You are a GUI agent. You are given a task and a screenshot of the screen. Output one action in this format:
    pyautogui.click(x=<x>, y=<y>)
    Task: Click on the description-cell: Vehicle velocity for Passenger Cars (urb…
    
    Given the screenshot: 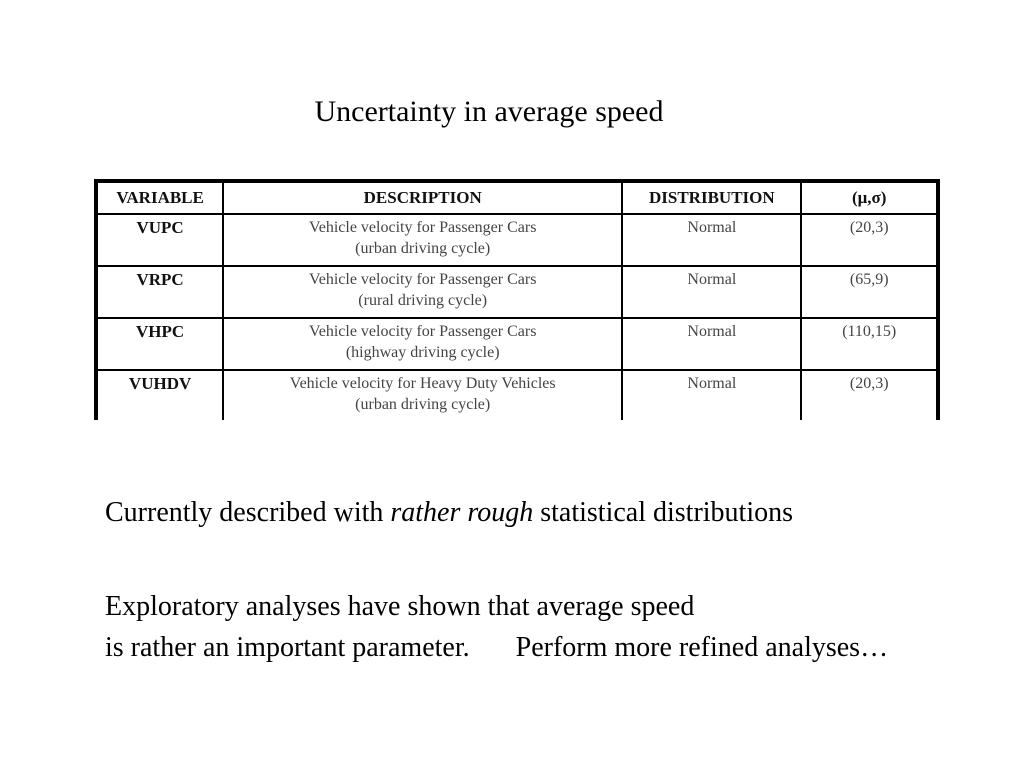 What is the action you would take?
    pyautogui.click(x=423, y=240)
    